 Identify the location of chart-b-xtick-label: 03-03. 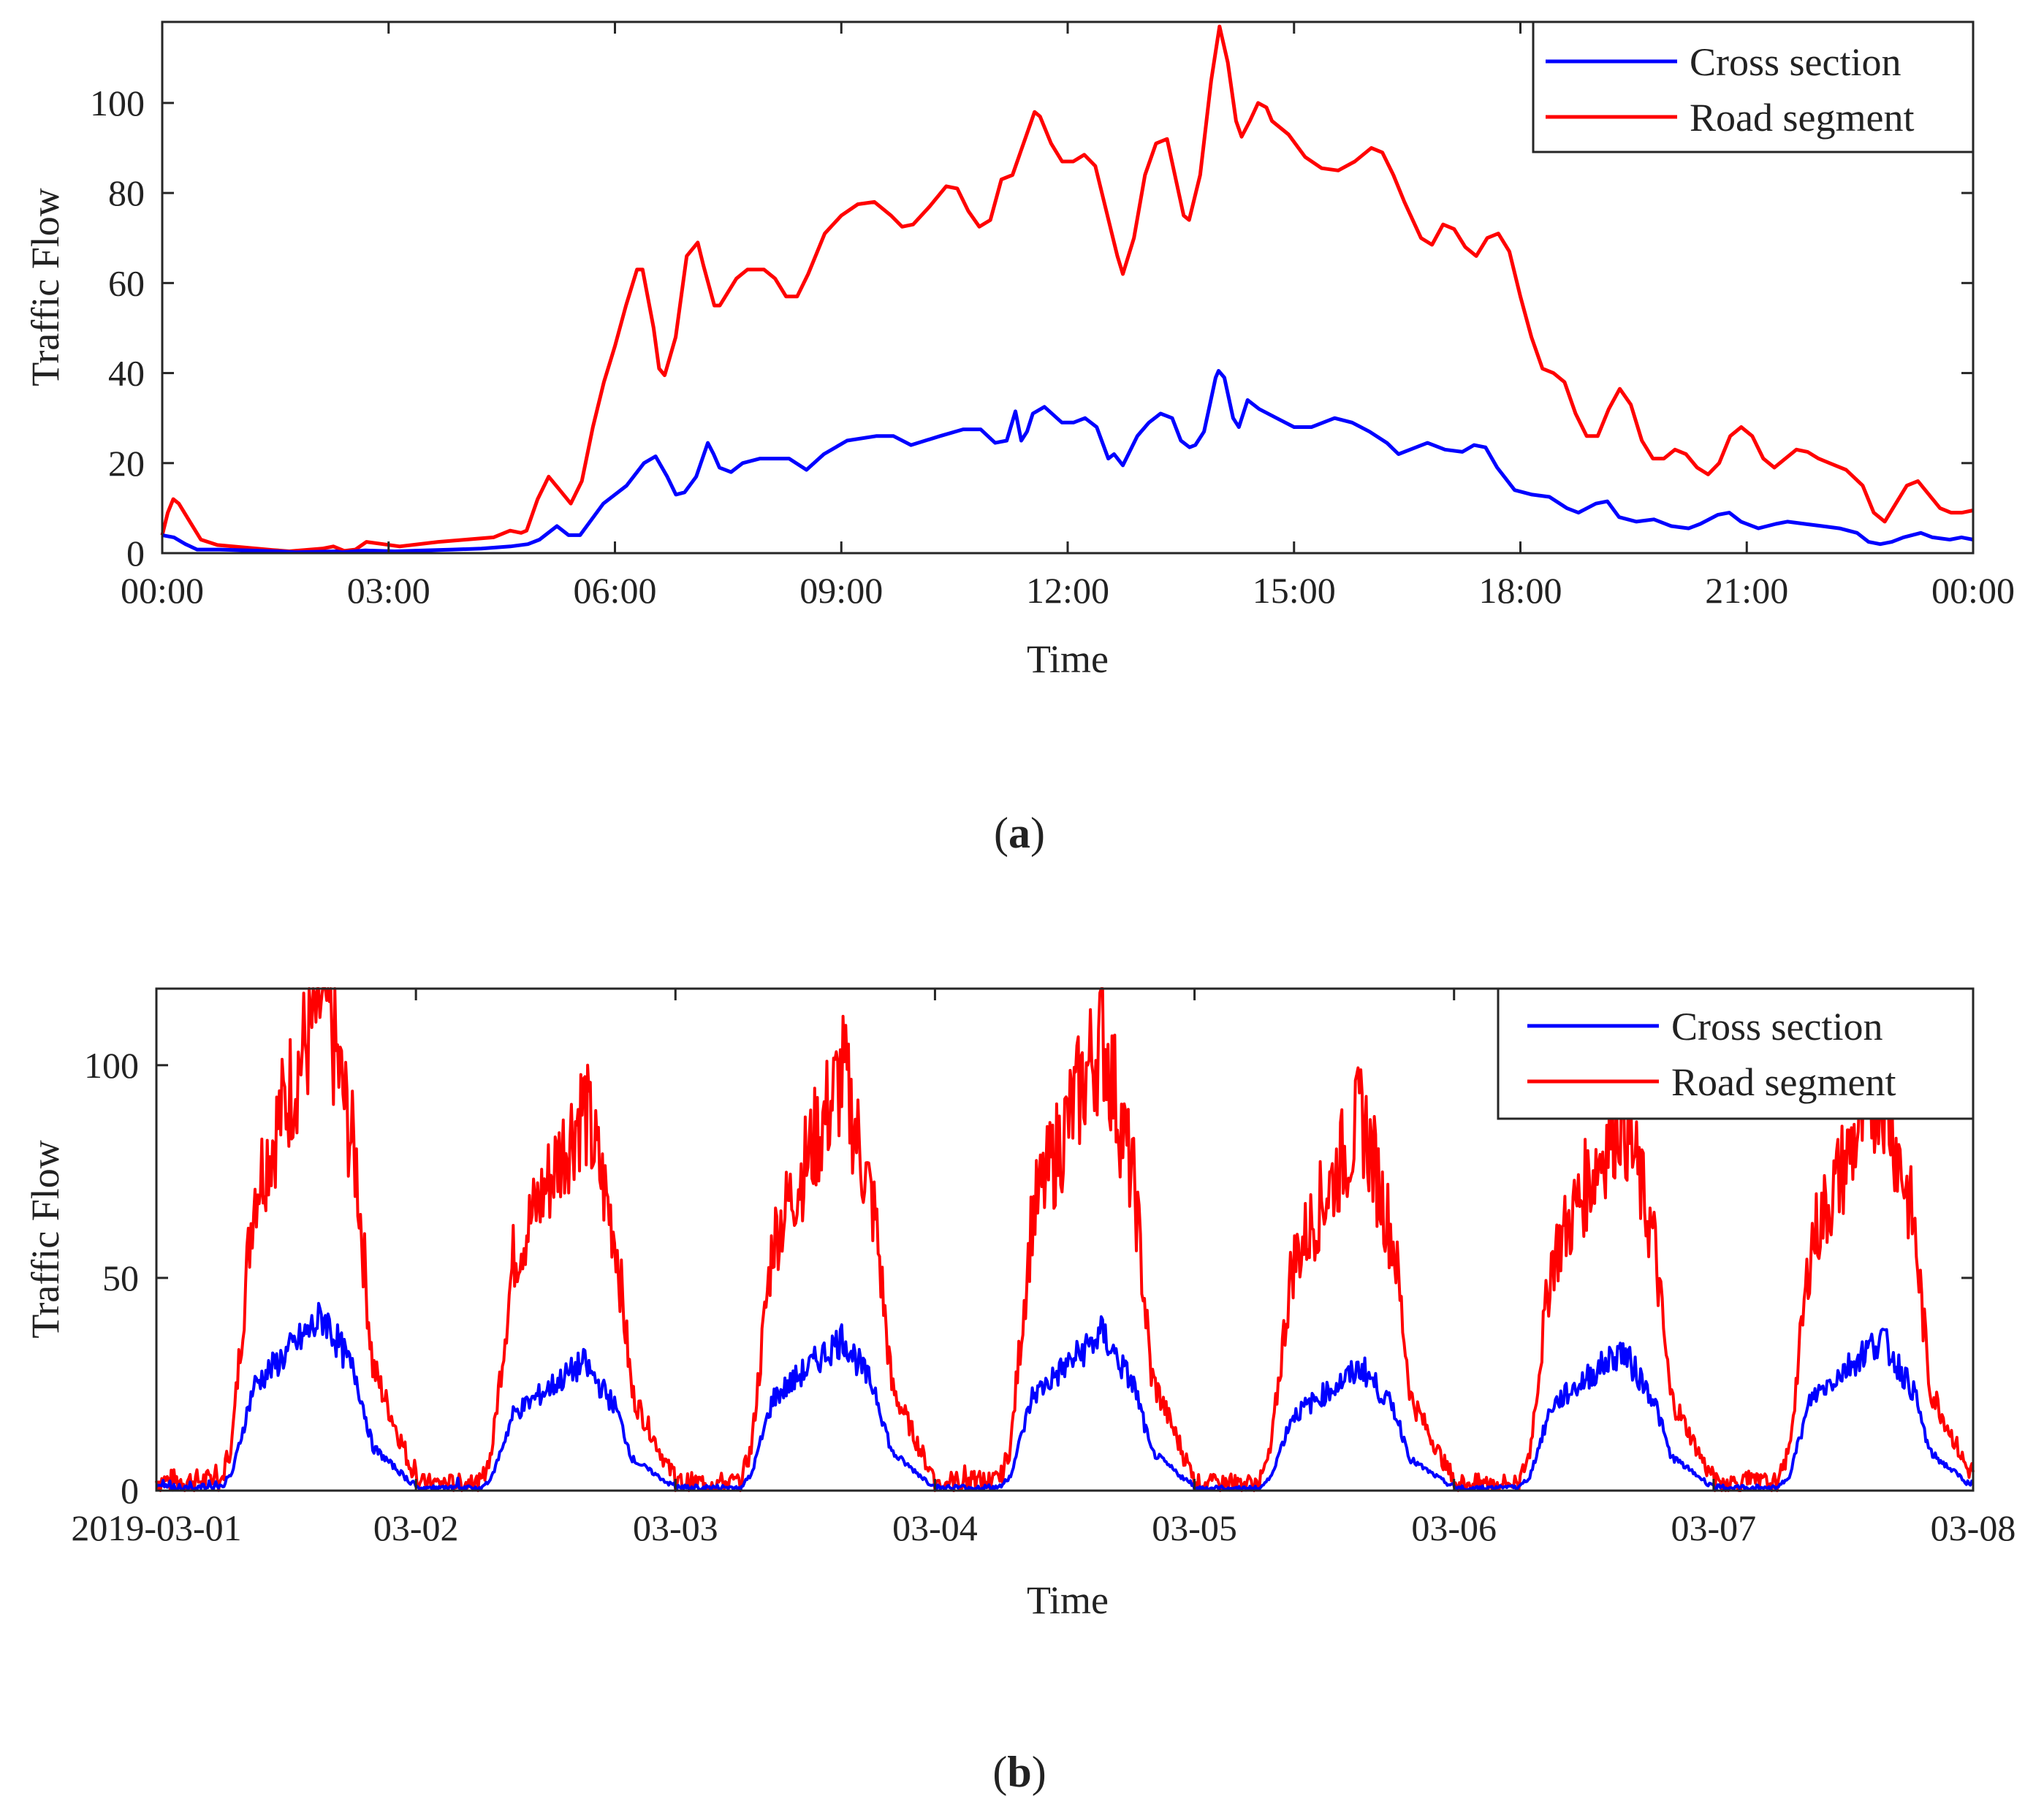
(675, 1527).